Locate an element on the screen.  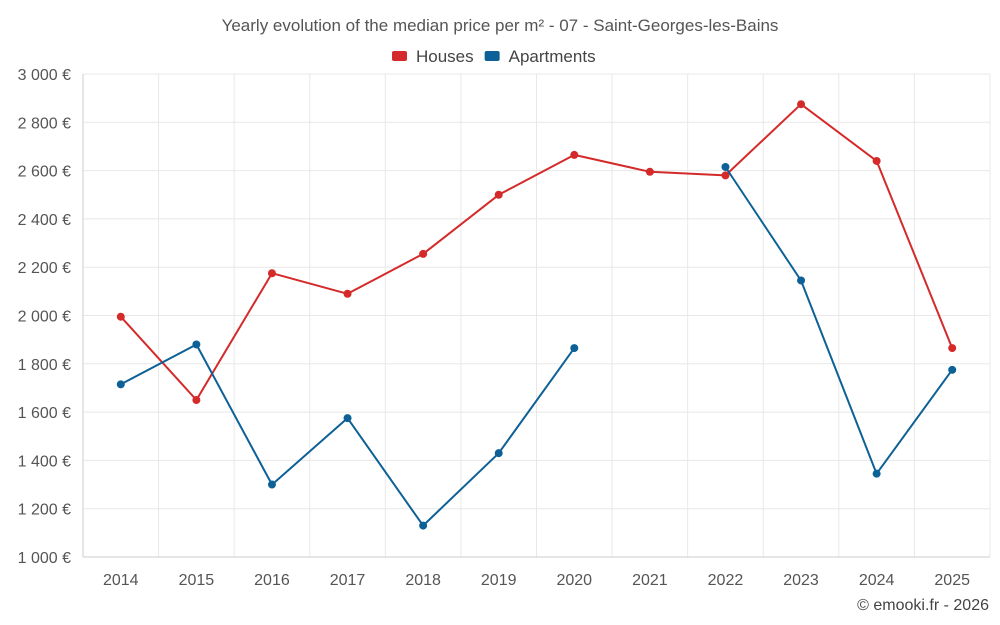
legend: Houses Apartments is located at coordinates (494, 56).